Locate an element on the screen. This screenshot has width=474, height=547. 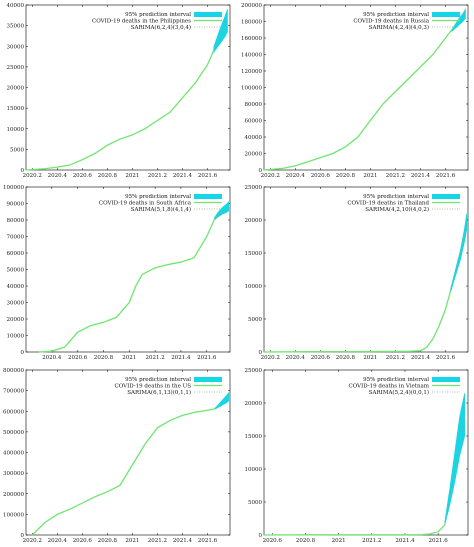
y-tick-label: 15000 is located at coordinates (16, 109).